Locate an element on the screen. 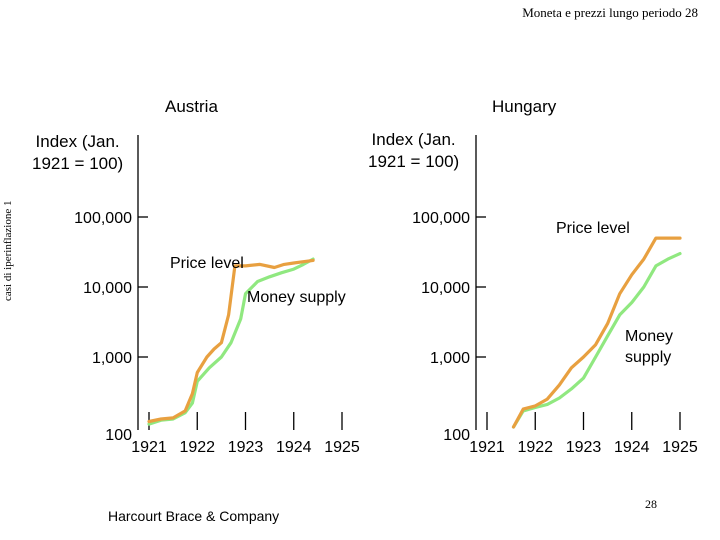 The image size is (720, 540). hungary-price-level-annotation: Price level is located at coordinates (593, 228).